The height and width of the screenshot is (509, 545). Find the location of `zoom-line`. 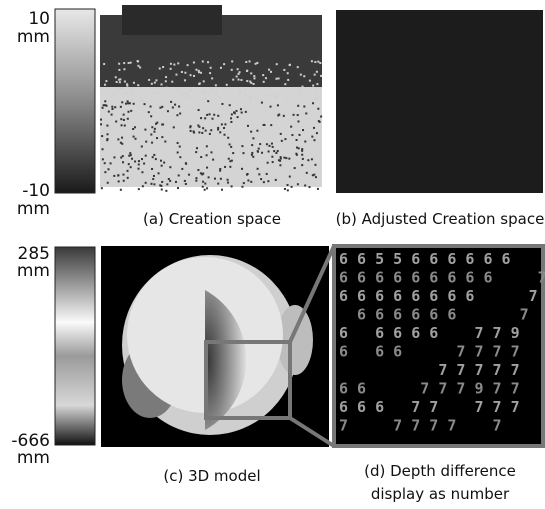

zoom-line is located at coordinates (312, 294).